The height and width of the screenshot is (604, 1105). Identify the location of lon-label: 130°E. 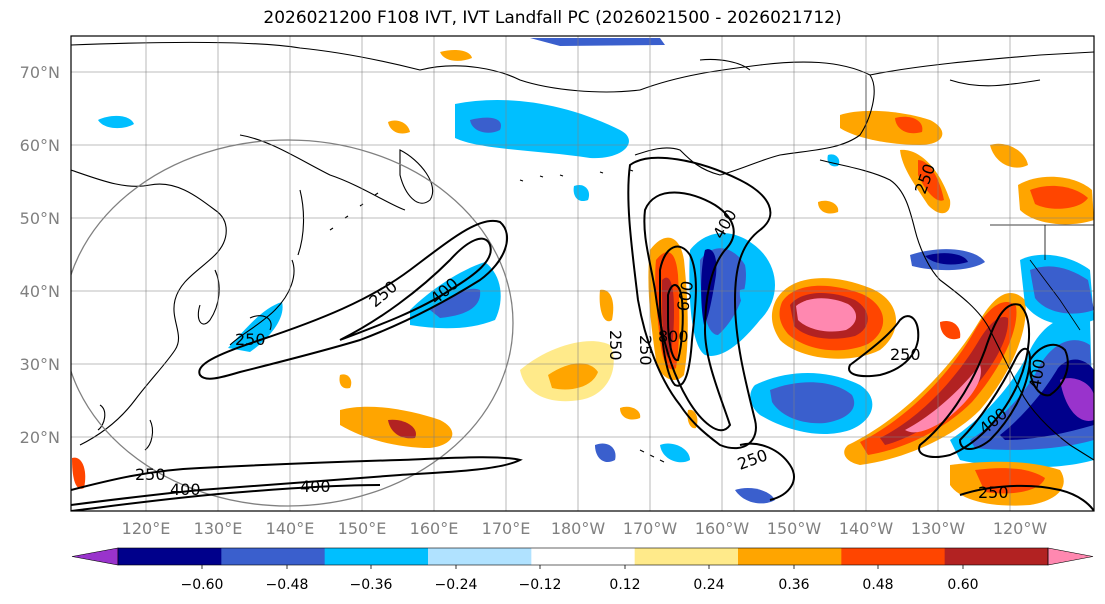
(218, 528).